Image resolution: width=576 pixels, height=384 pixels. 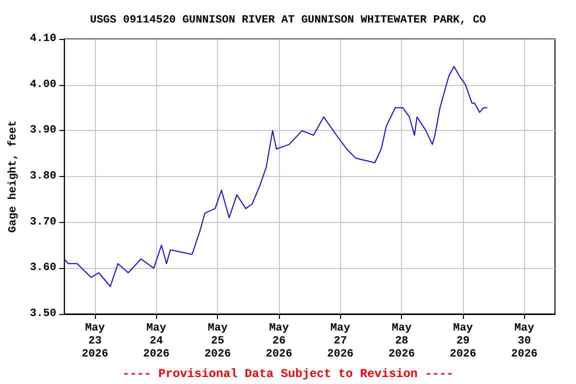 What do you see at coordinates (288, 374) in the screenshot?
I see `text: ---- Provisional Data Subject to Revision ----` at bounding box center [288, 374].